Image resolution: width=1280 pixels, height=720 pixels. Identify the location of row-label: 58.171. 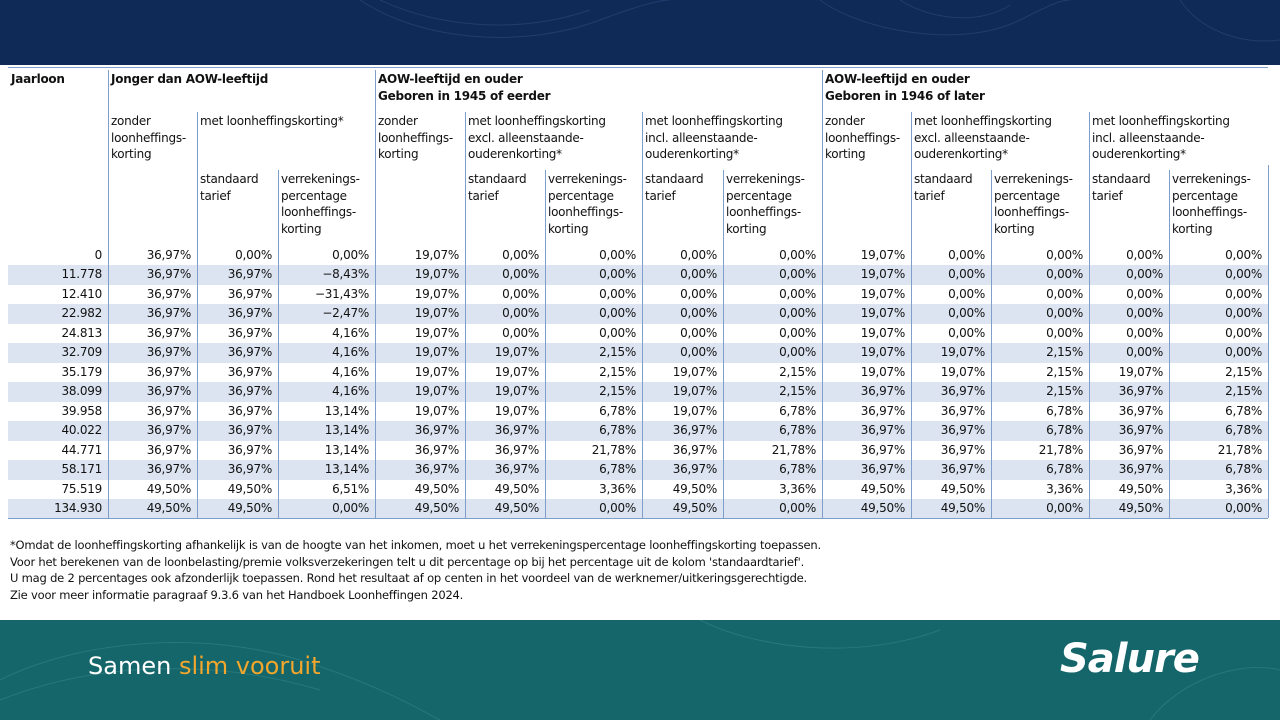
(82, 469).